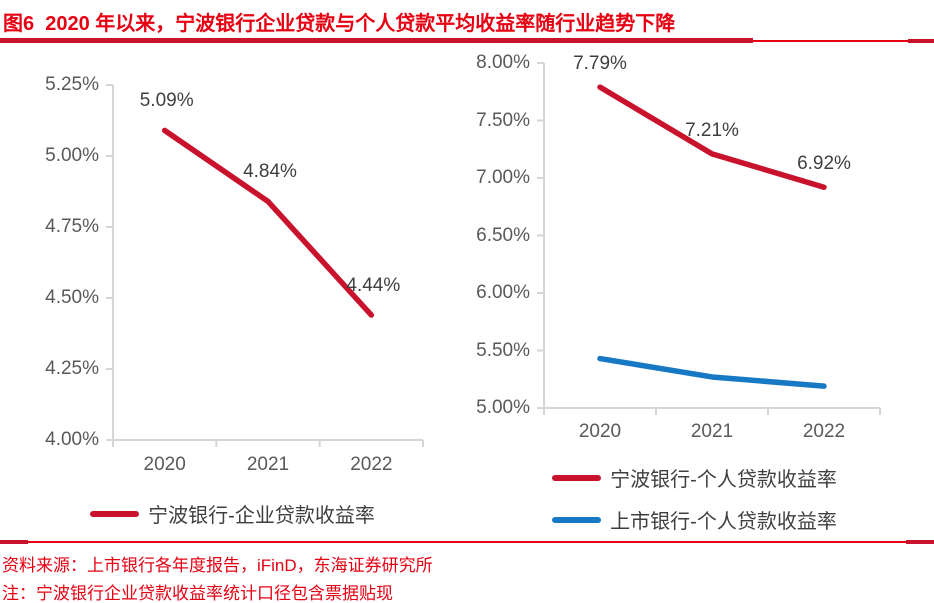 This screenshot has width=934, height=603. Describe the element at coordinates (373, 286) in the screenshot. I see `data-label: 4.44%` at that location.